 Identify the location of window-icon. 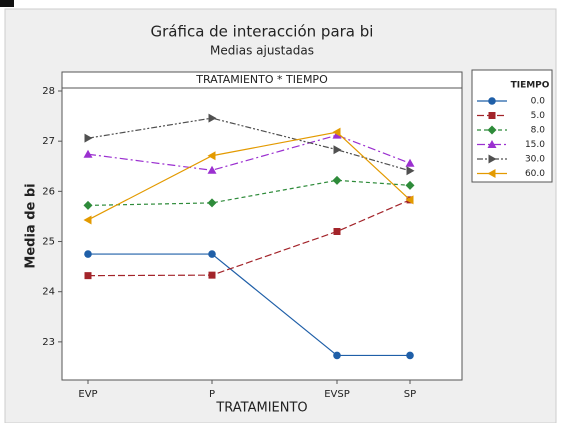
(7, 3).